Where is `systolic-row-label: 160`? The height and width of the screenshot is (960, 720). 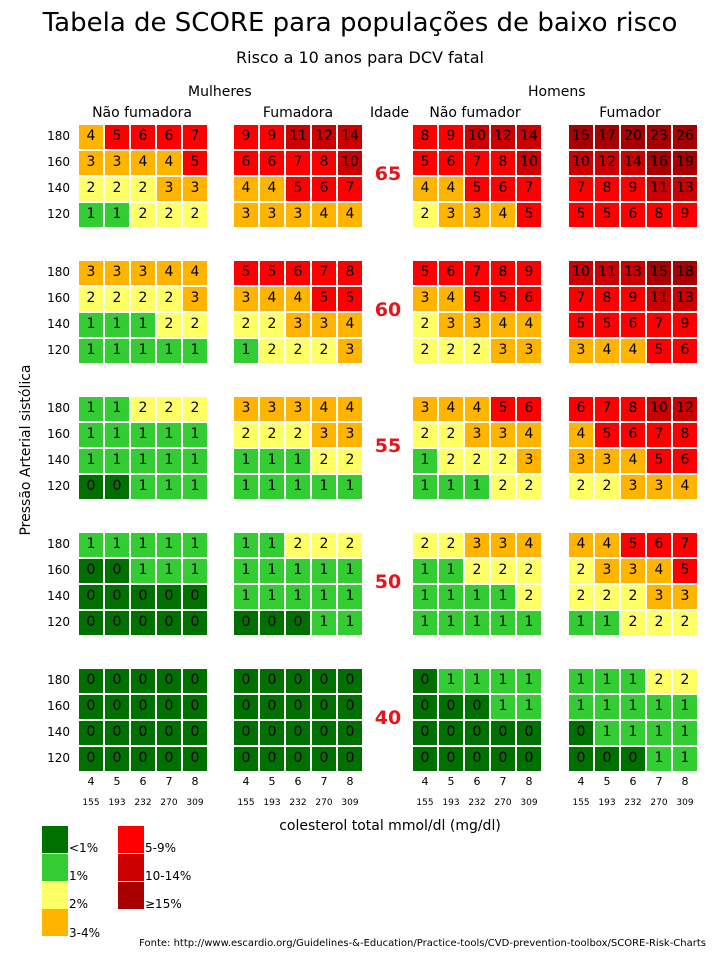
systolic-row-label: 160 is located at coordinates (58, 570).